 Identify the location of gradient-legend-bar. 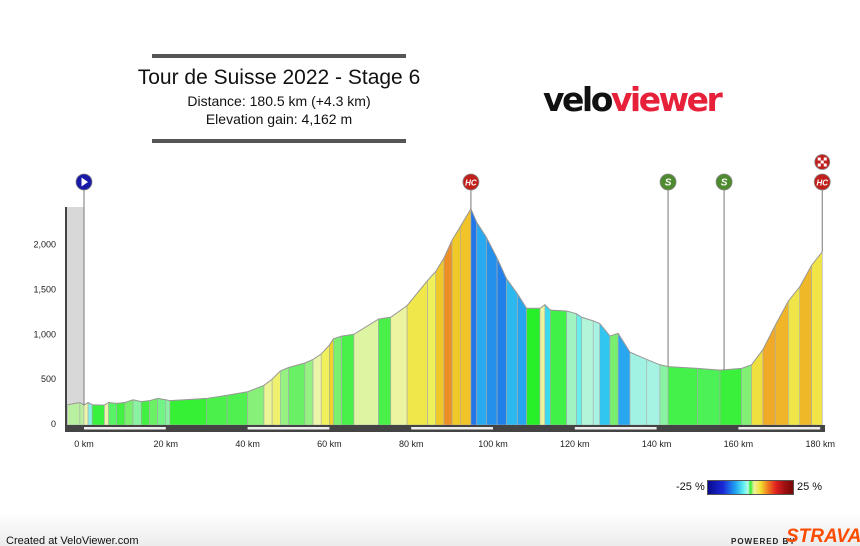
(750, 487).